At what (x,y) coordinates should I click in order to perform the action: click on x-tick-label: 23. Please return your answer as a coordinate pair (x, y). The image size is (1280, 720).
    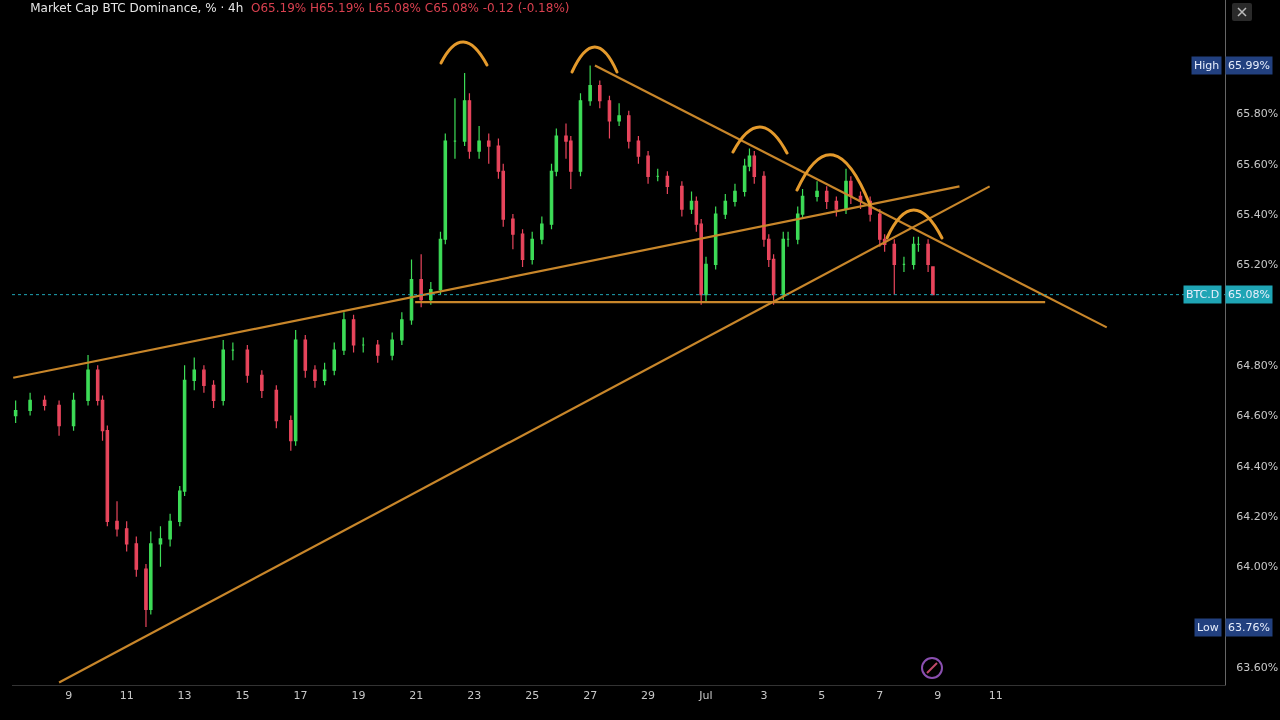
    Looking at the image, I should click on (474, 696).